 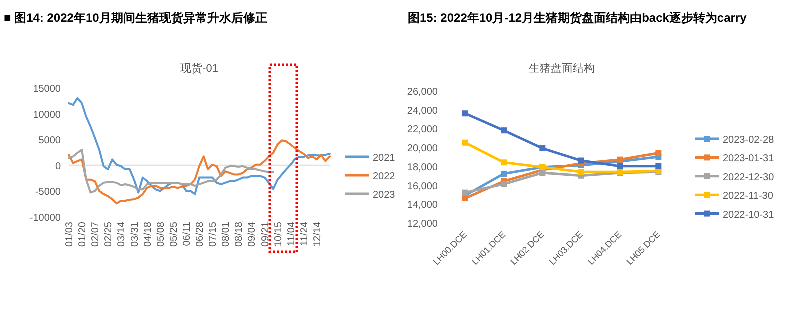 What do you see at coordinates (318, 235) in the screenshot?
I see `x-tick-label: 12/14` at bounding box center [318, 235].